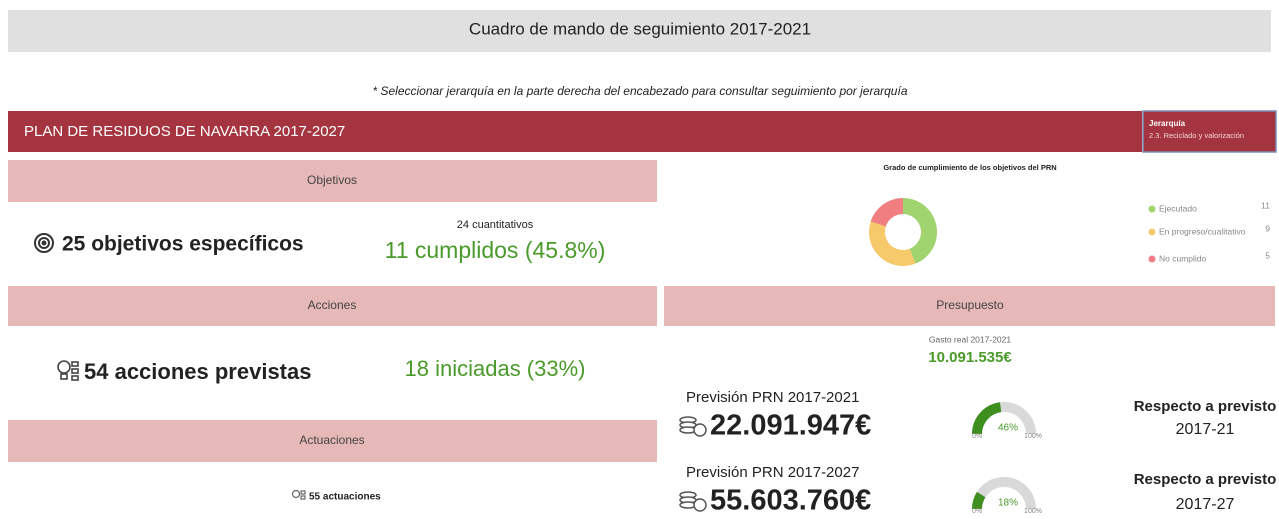 The image size is (1279, 519). I want to click on legend-value: 5, so click(1267, 255).